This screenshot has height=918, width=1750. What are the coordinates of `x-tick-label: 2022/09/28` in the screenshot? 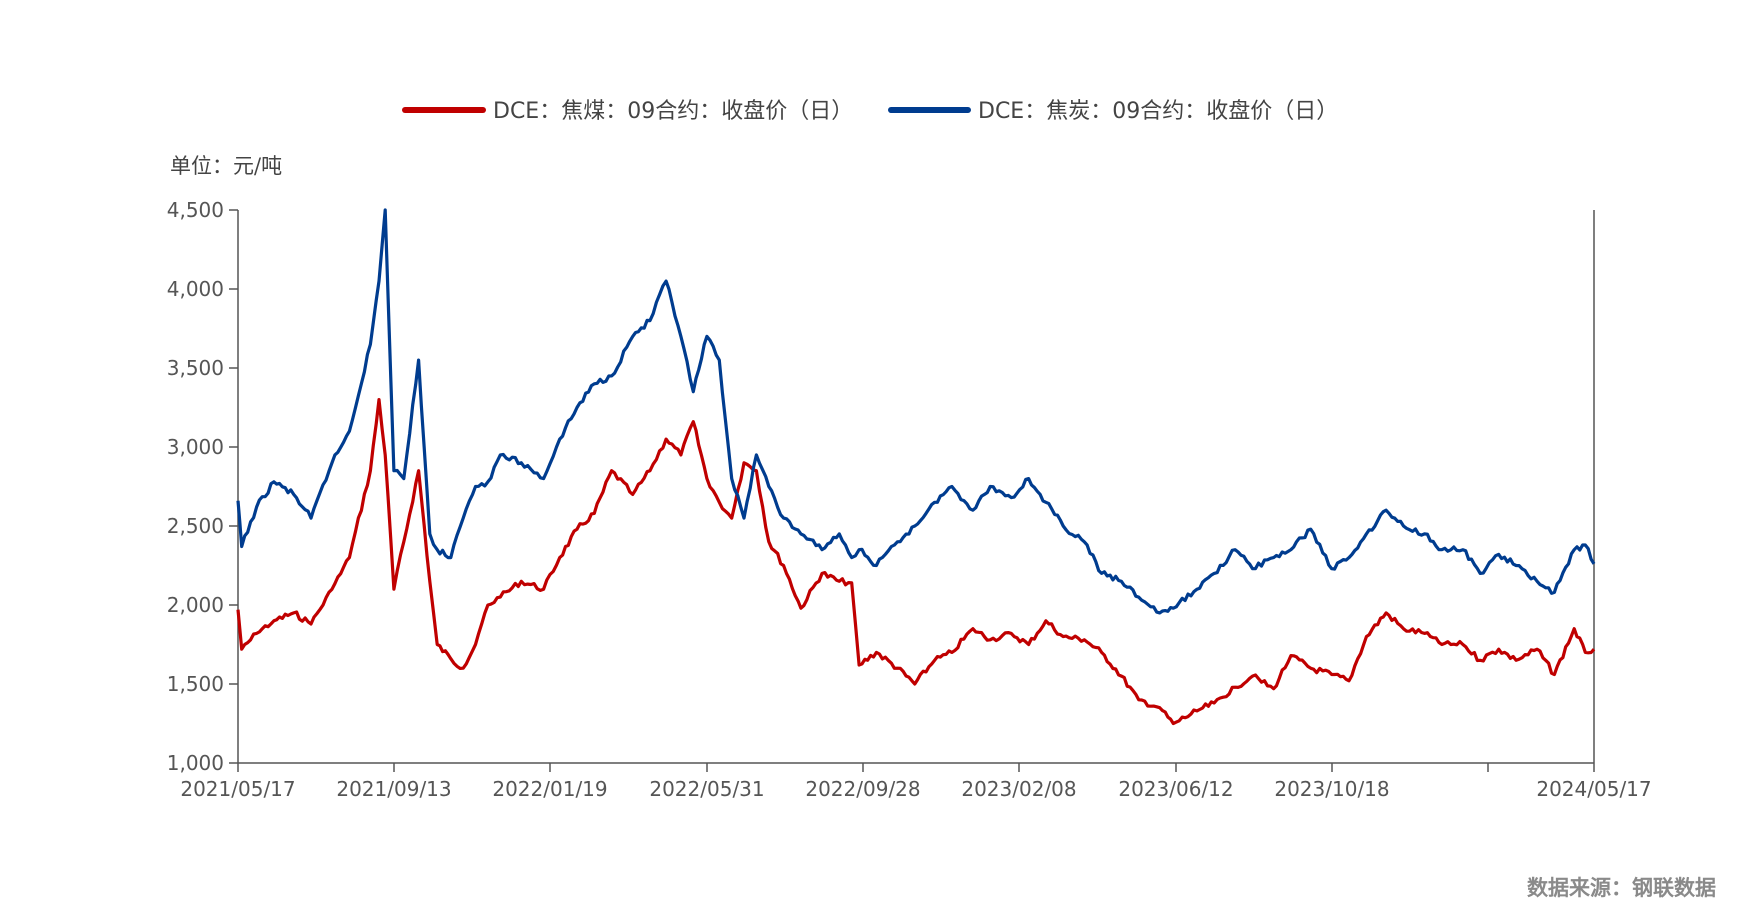 It's located at (862, 789).